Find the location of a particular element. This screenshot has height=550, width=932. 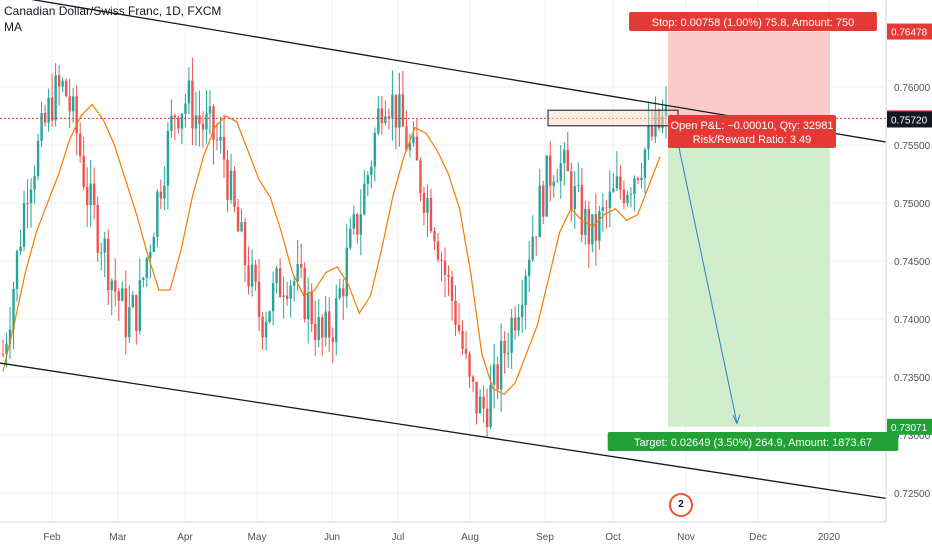

price-tick-label: 0.73500 is located at coordinates (912, 378).